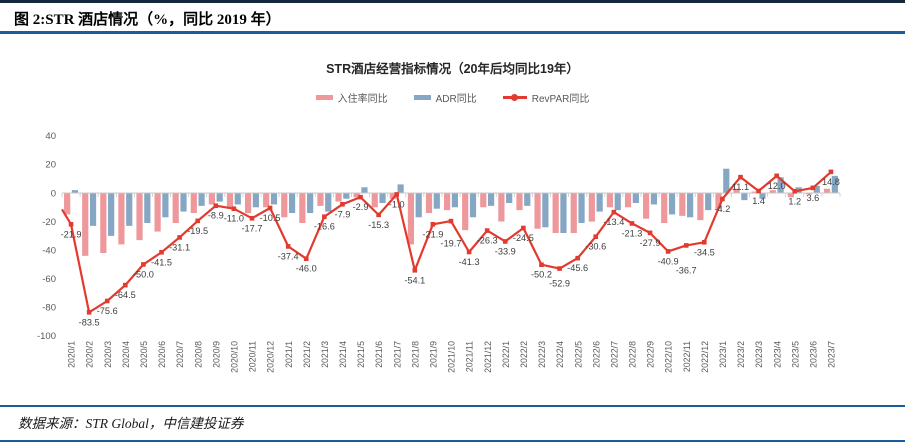 The image size is (905, 444). Describe the element at coordinates (452, 32) in the screenshot. I see `header-divider` at that location.